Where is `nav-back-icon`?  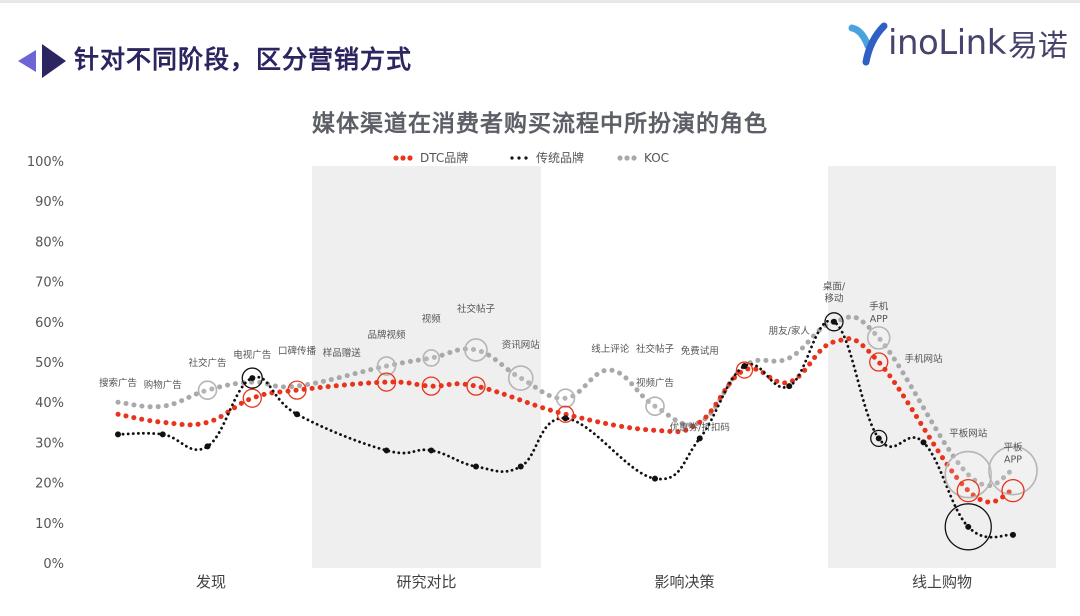 nav-back-icon is located at coordinates (27, 61).